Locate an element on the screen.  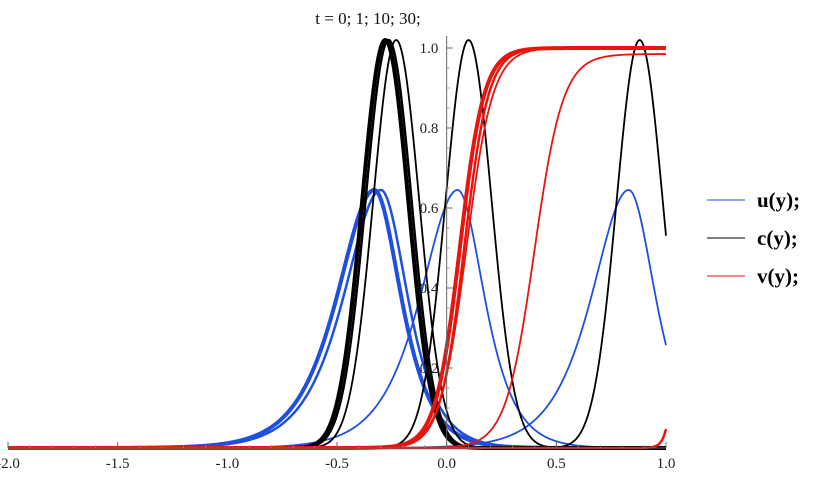
y-tick-label: 0.4 is located at coordinates (429, 289).